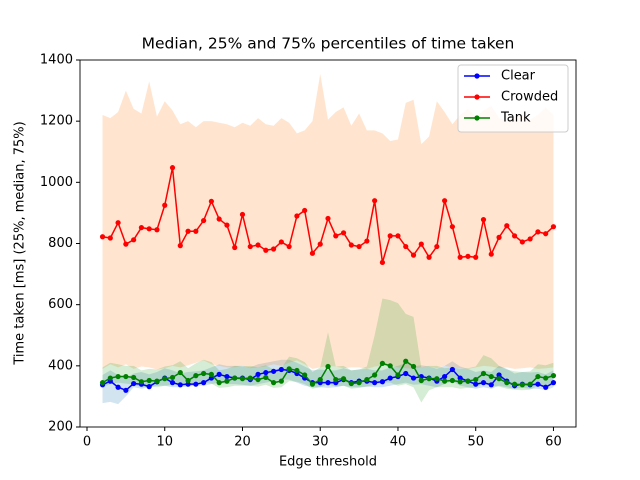  What do you see at coordinates (60, 243) in the screenshot?
I see `y-tick-label: 800` at bounding box center [60, 243].